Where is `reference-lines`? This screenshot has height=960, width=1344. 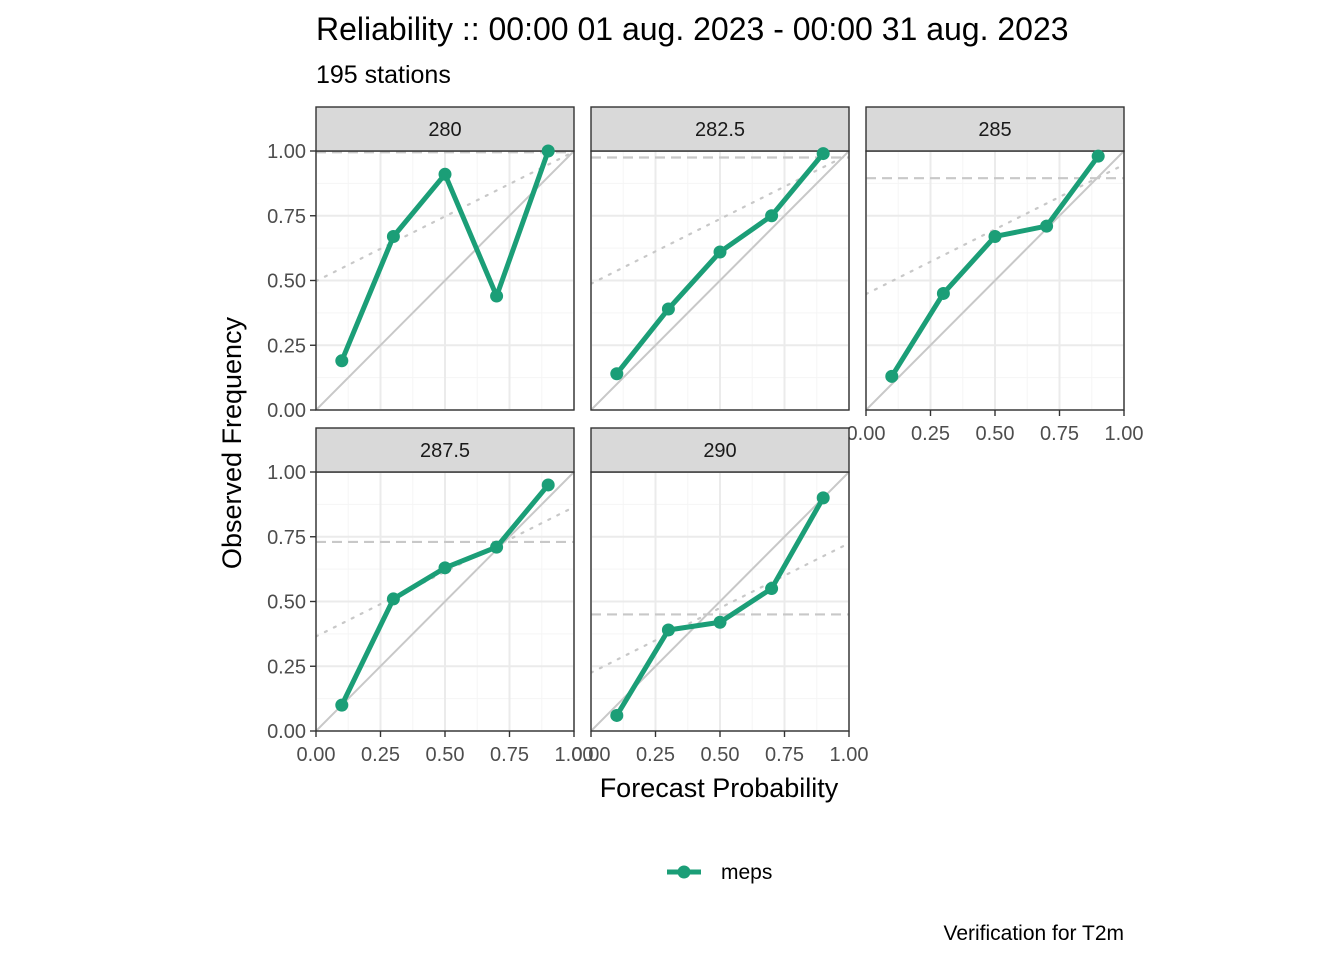
reference-lines is located at coordinates (445, 601).